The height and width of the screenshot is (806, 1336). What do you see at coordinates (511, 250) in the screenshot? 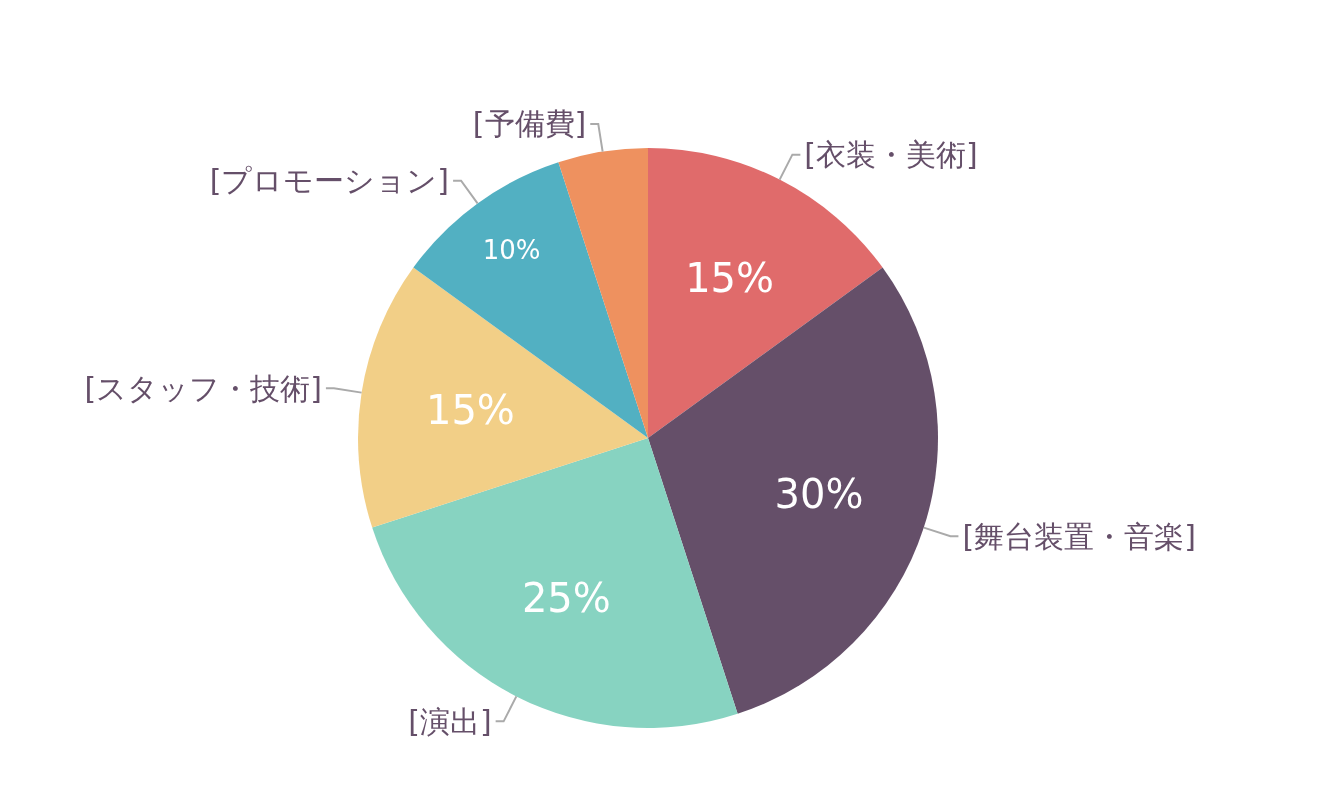
I see `data-label: 10%` at bounding box center [511, 250].